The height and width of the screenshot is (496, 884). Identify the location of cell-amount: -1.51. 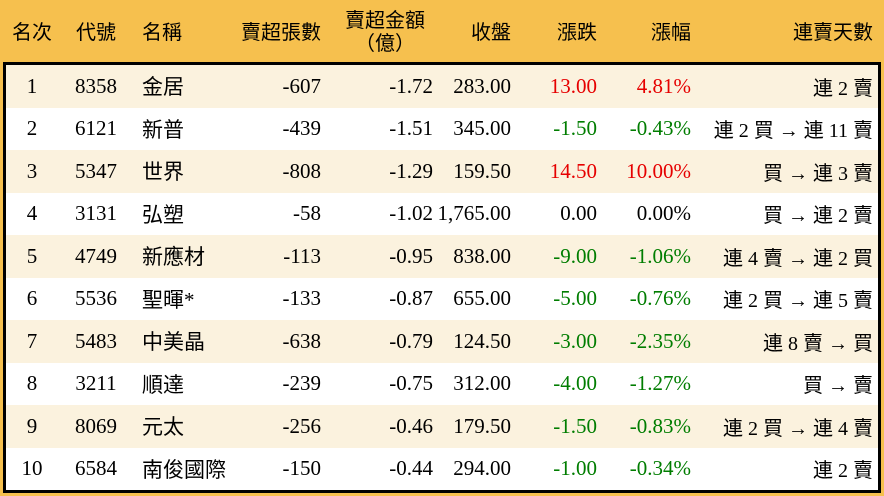
(411, 128).